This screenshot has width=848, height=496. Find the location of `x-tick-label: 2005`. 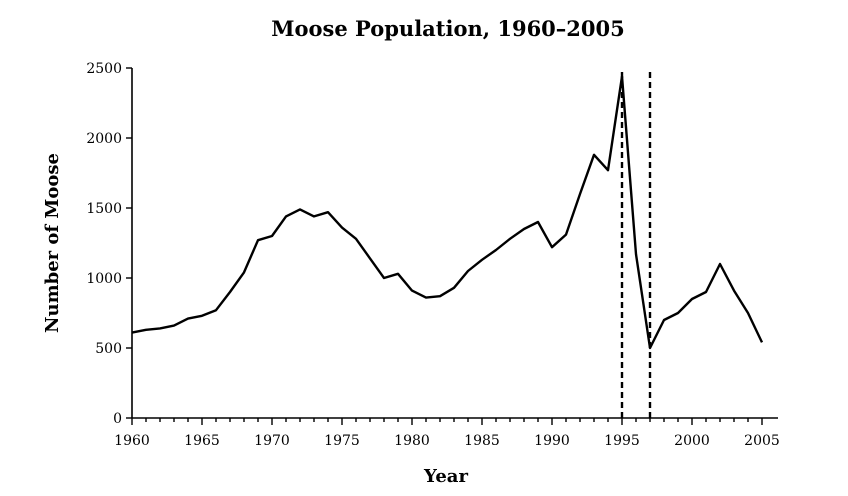

x-tick-label: 2005 is located at coordinates (762, 441).